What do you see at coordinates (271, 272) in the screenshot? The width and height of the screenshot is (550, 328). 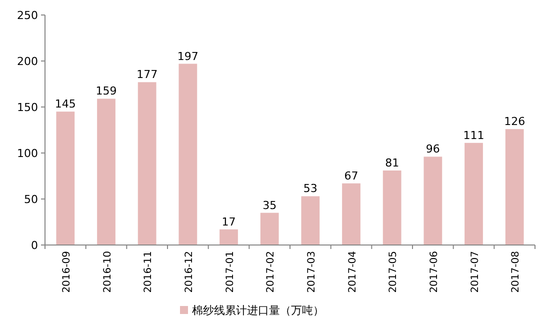 I see `x-tick-label: 2017-02` at bounding box center [271, 272].